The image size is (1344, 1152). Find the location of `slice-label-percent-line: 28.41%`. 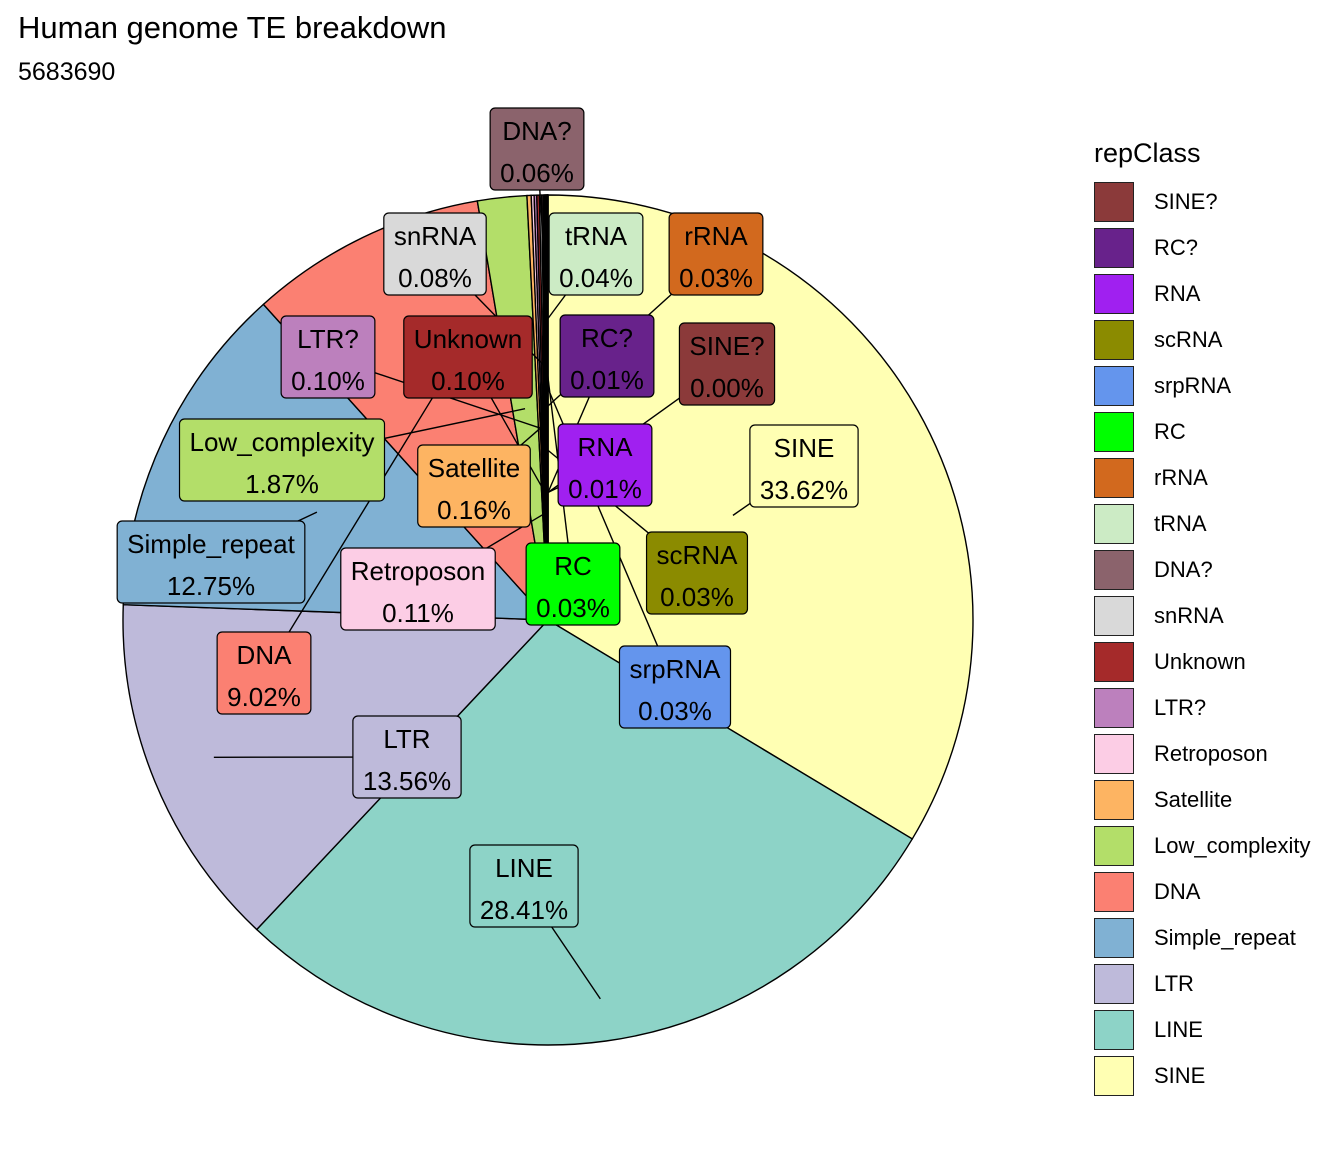

slice-label-percent-line: 28.41% is located at coordinates (524, 910).